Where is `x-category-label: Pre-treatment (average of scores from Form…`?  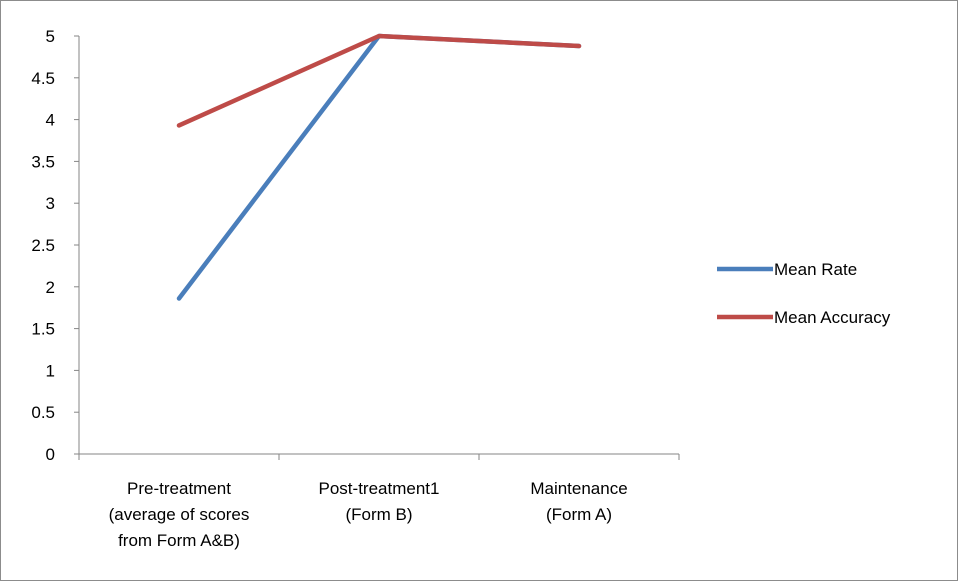
x-category-label: Pre-treatment (average of scores from Form… is located at coordinates (179, 514).